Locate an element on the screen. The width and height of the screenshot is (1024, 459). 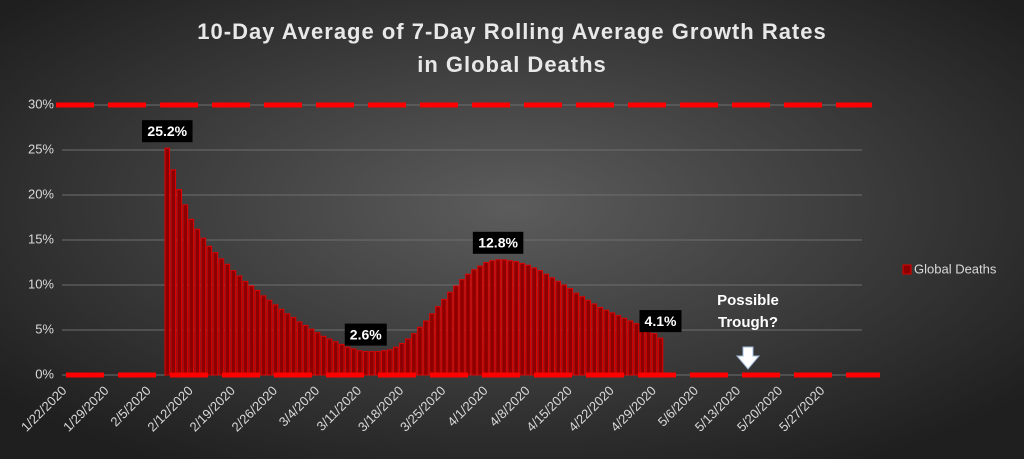
y-tick-label: 10% is located at coordinates (41, 283).